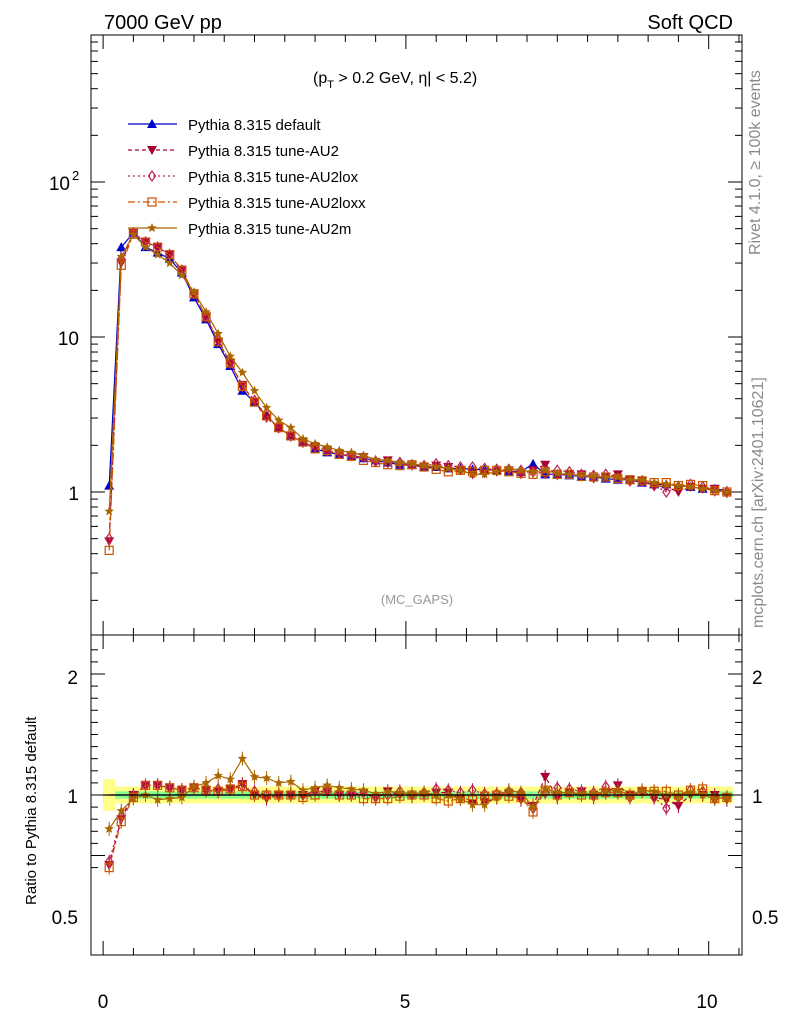 This screenshot has height=1024, width=786. Describe the element at coordinates (765, 918) in the screenshot. I see `ratio-ytick-label-0.5-right: 0.5` at that location.